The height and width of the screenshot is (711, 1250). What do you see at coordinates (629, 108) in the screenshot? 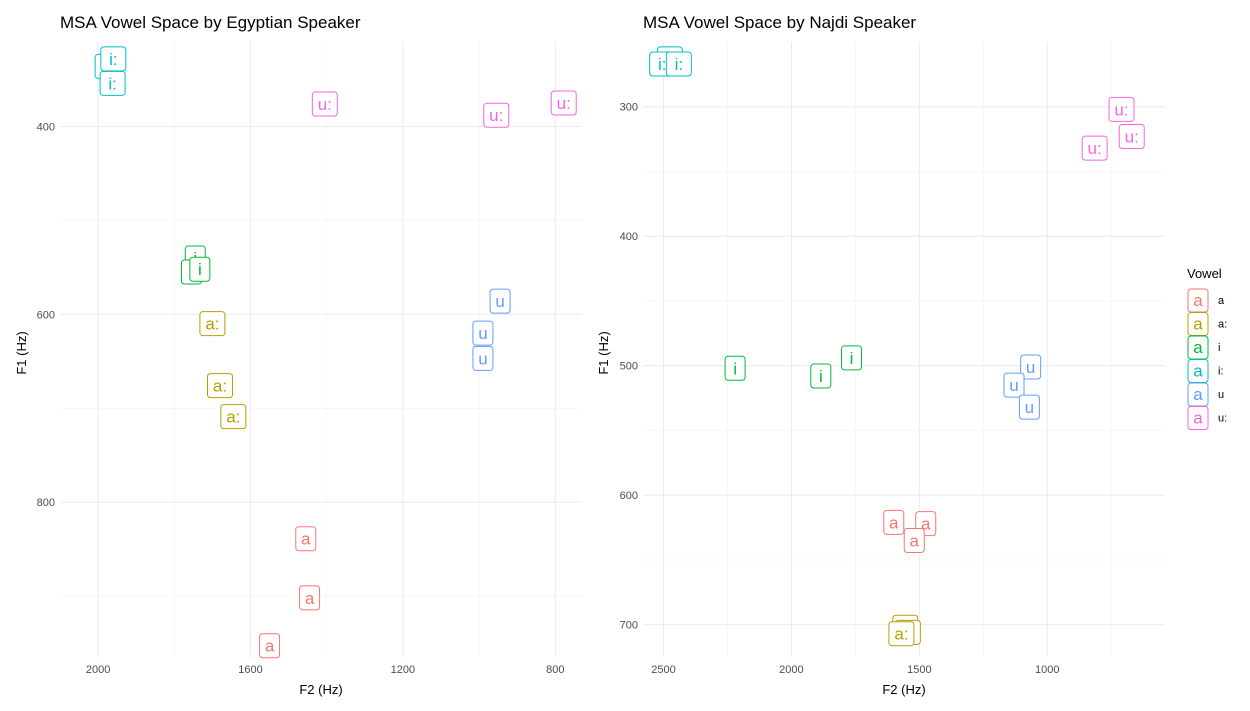
I see `najdi-y-tick-label: 300` at bounding box center [629, 108].